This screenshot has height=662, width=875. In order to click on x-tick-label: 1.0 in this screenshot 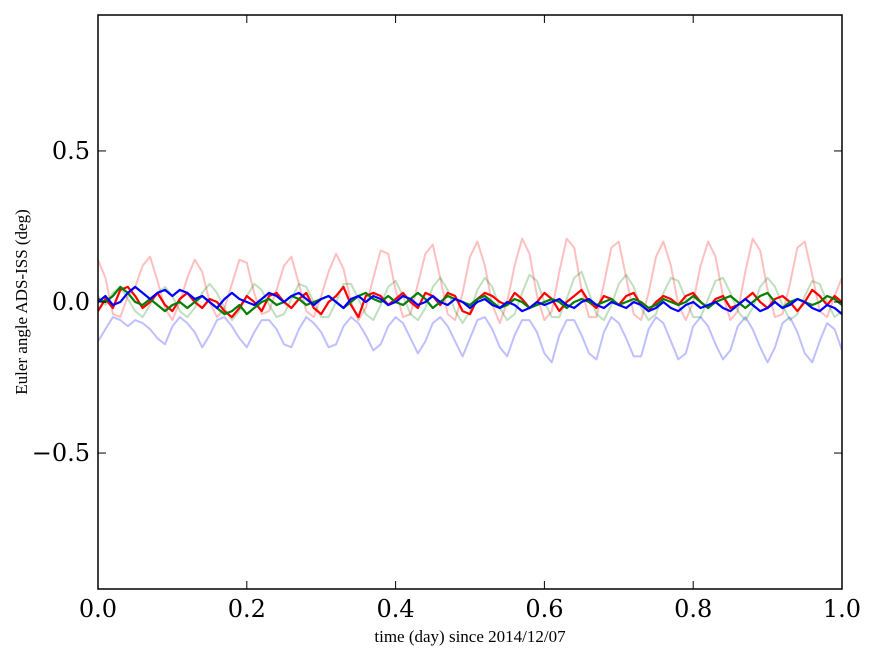, I will do `click(842, 609)`.